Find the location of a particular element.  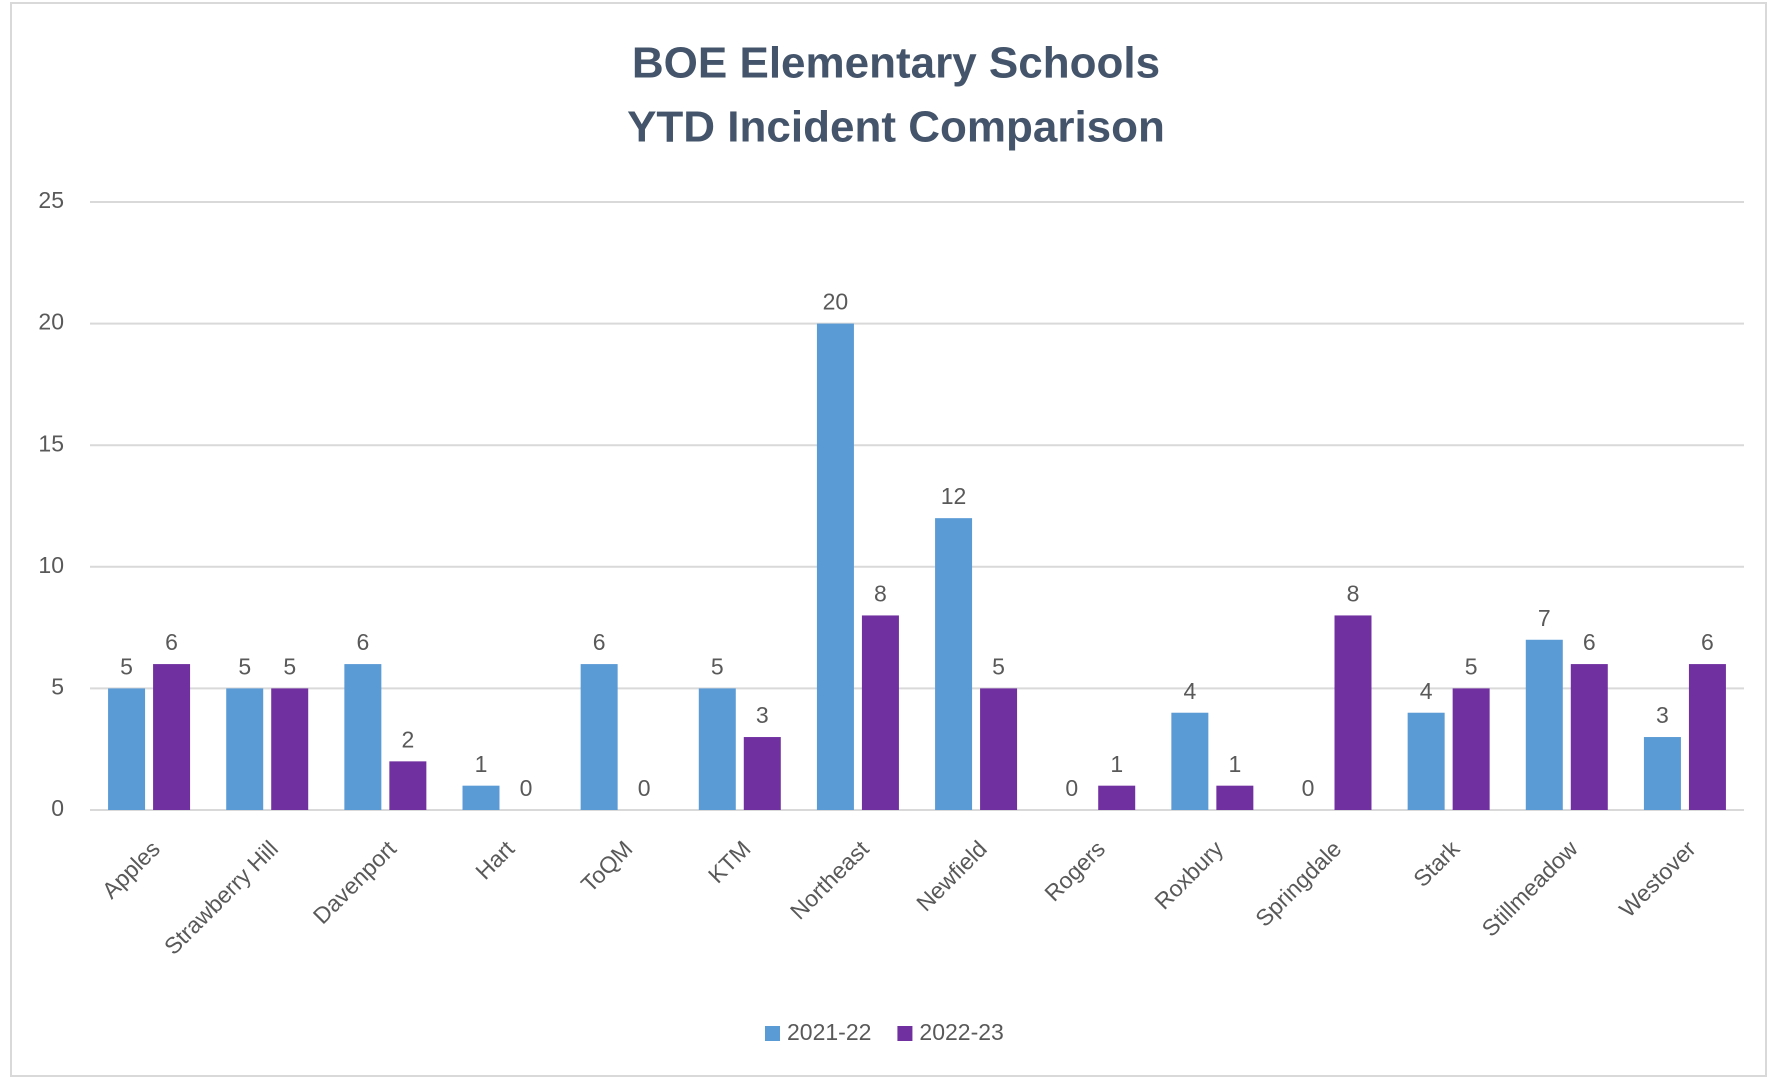

y-tick-label: 0 is located at coordinates (57, 808).